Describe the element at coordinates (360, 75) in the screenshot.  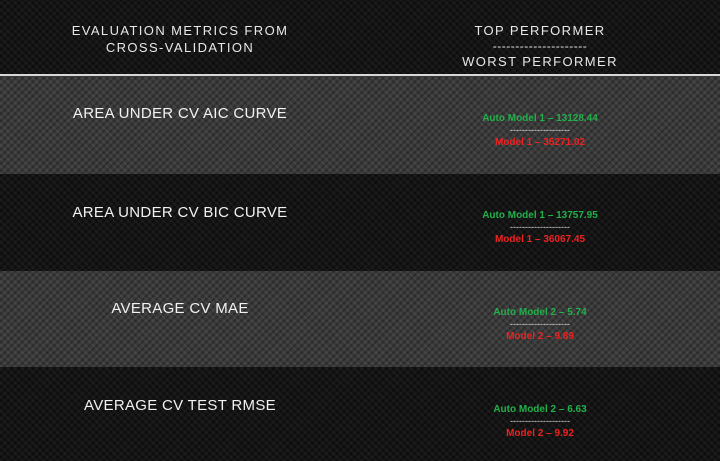
I see `header-divider` at that location.